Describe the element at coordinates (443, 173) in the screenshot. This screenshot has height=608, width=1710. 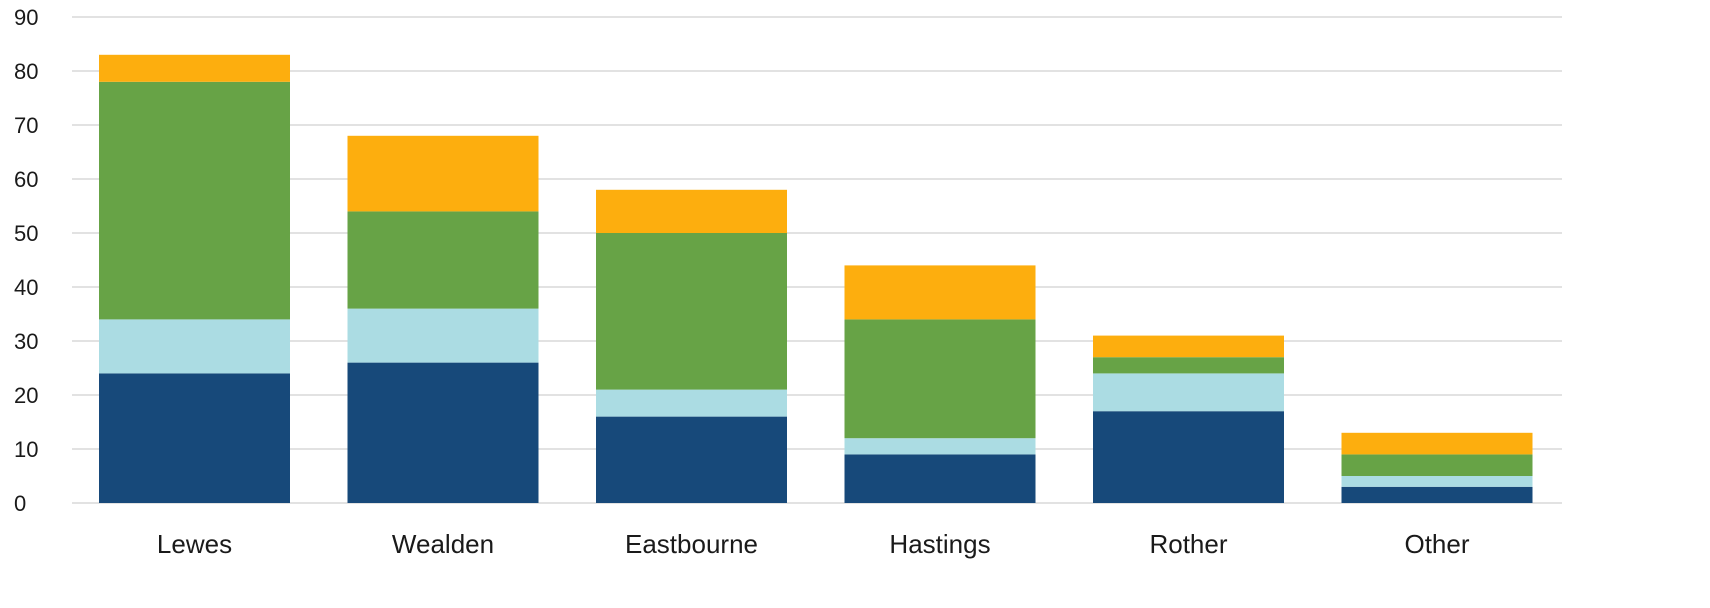
I see `bar-segment-wealden-s4` at that location.